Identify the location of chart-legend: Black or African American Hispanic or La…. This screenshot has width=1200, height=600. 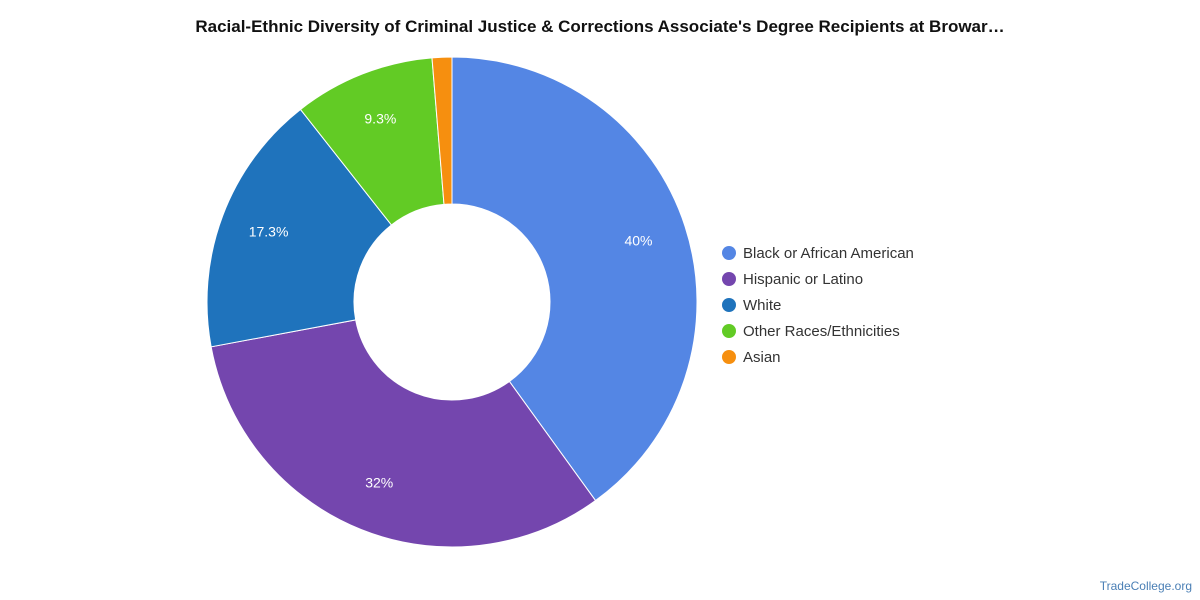
(818, 305).